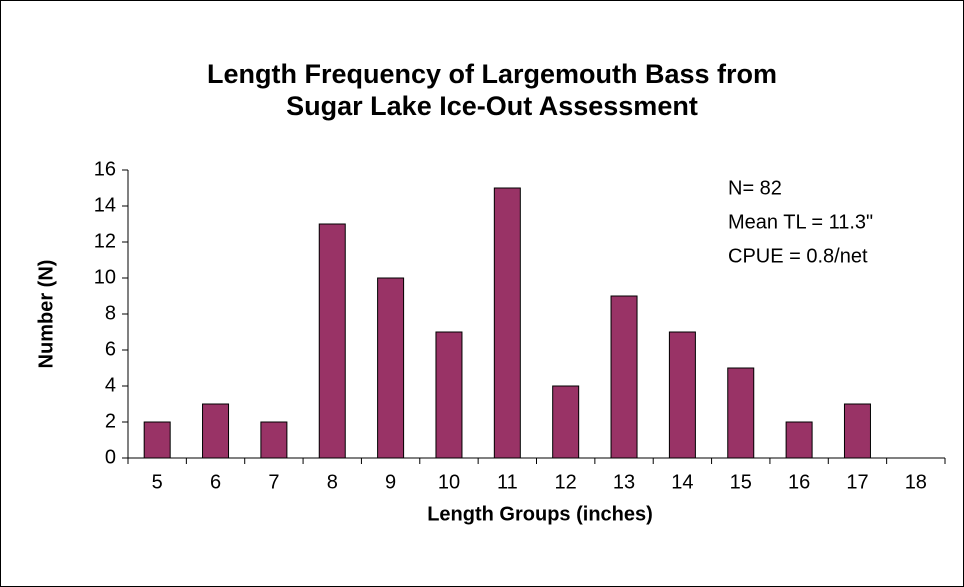  Describe the element at coordinates (798, 256) in the screenshot. I see `annotation: CPUE = 0.8/net` at that location.